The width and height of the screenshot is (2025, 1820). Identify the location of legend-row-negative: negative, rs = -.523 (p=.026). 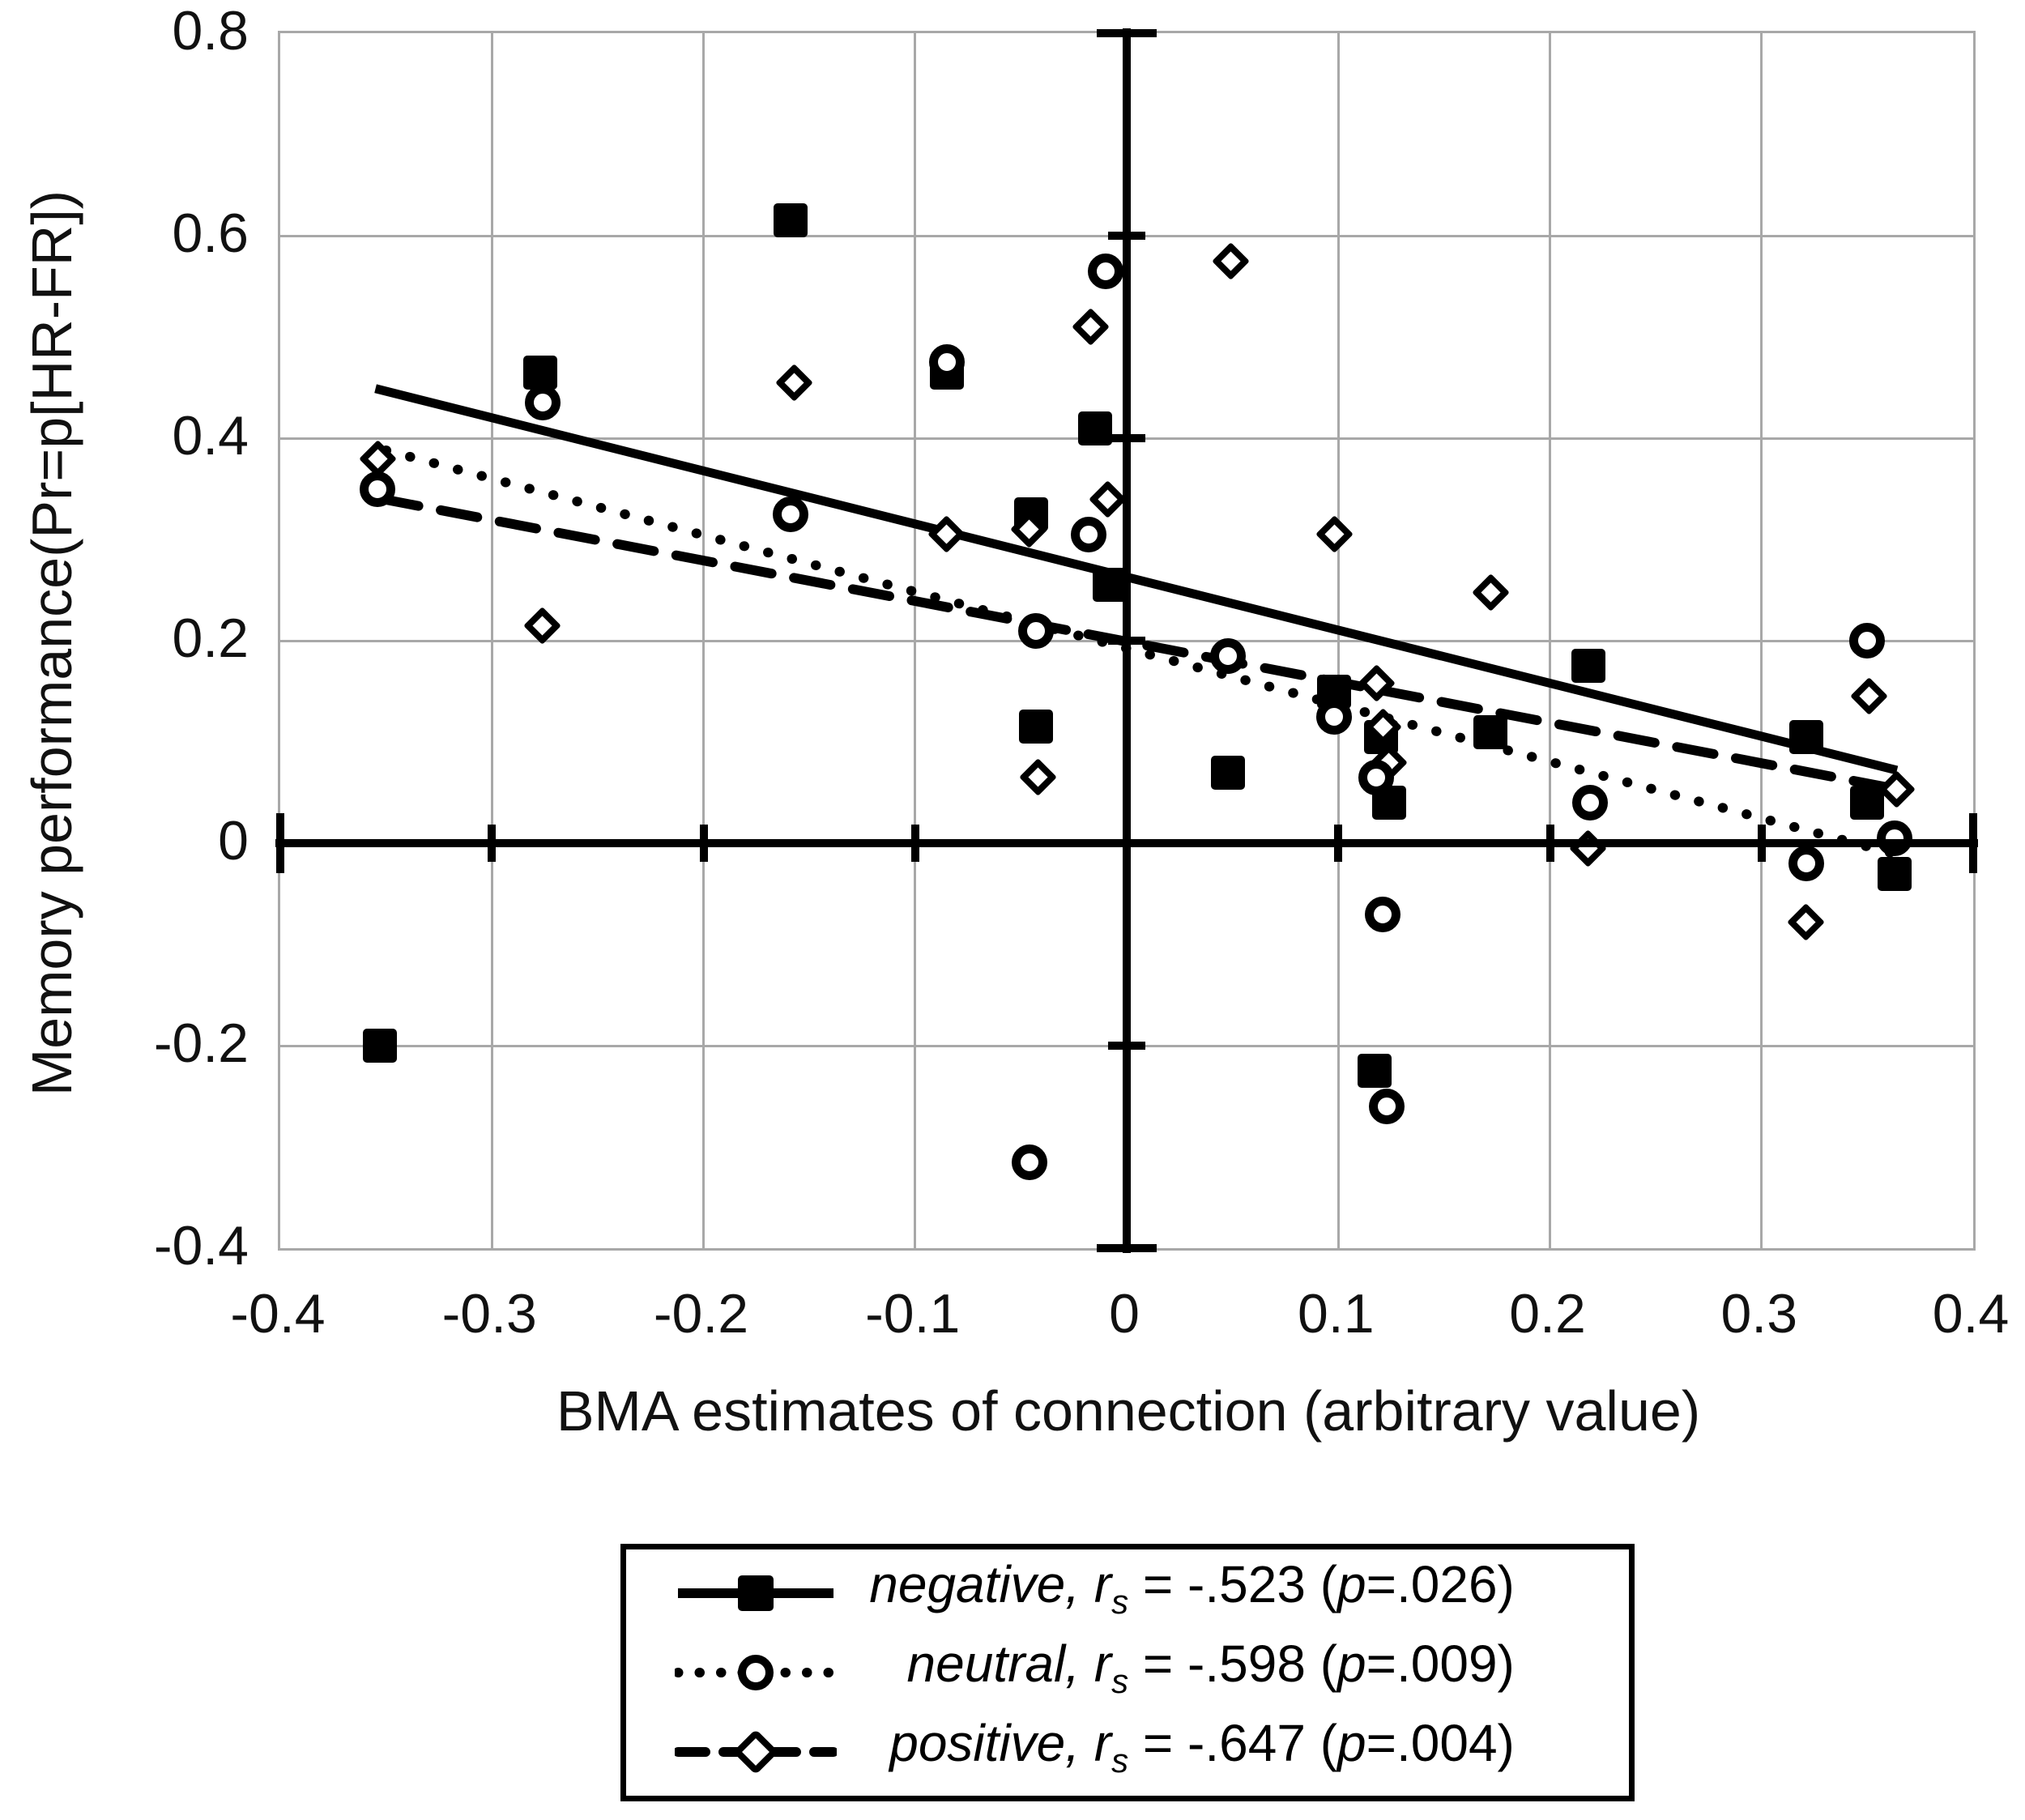
(1152, 1593).